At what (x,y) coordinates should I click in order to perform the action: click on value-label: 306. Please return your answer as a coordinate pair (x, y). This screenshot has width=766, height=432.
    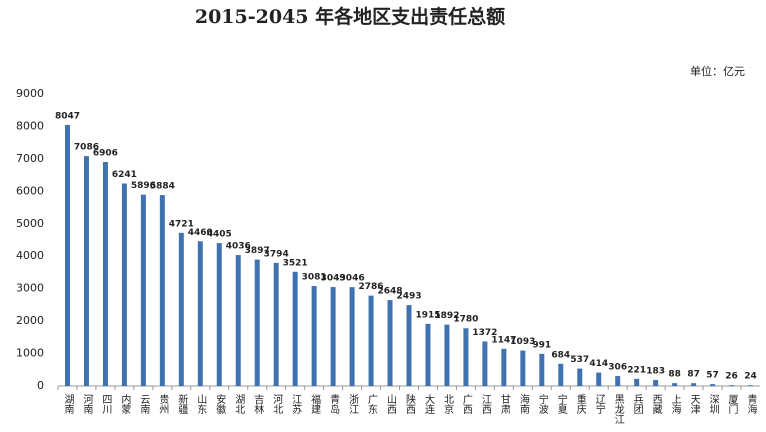
    Looking at the image, I should click on (617, 368).